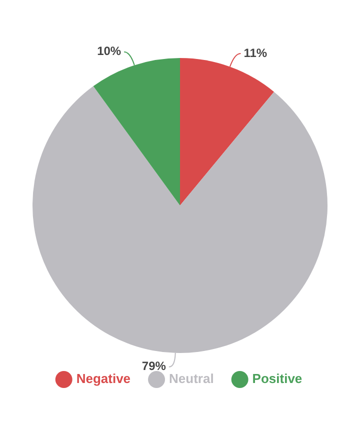 The height and width of the screenshot is (444, 360). I want to click on data-label: 10%, so click(109, 51).